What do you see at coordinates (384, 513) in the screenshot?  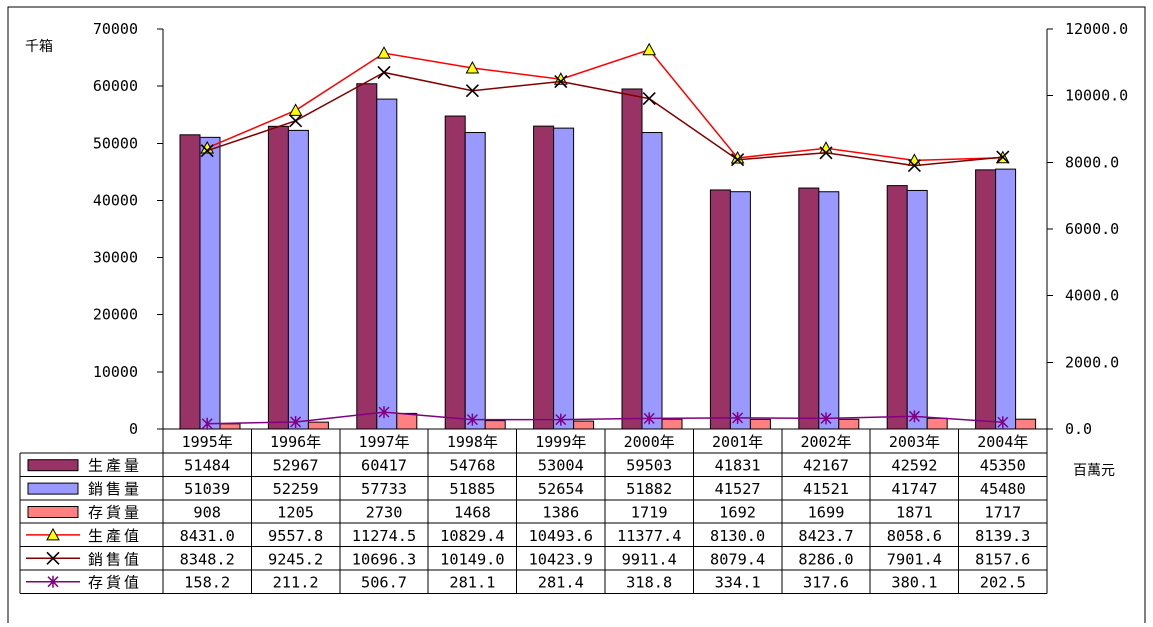 I see `data-label: 2730` at bounding box center [384, 513].